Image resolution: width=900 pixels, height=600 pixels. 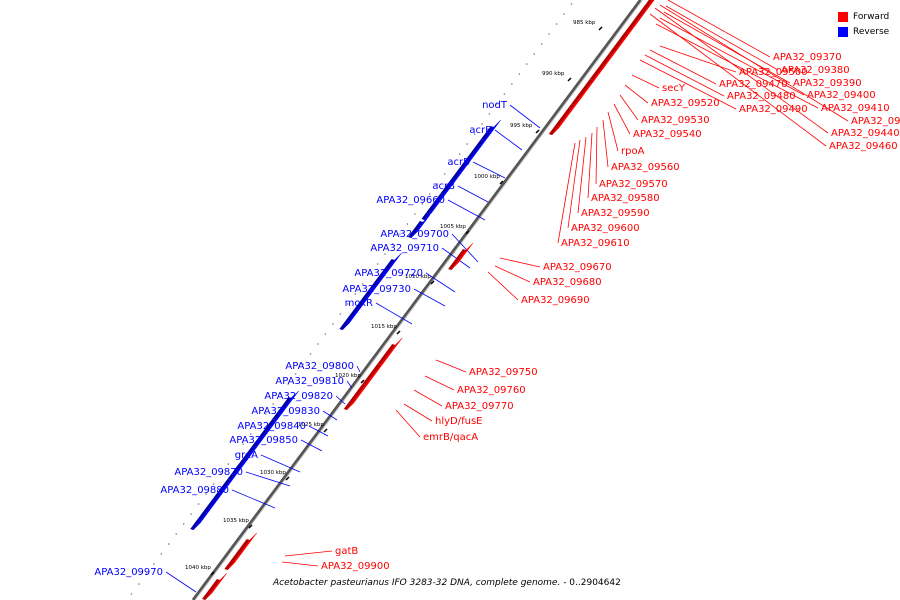 I want to click on gene-label: rpoA, so click(x=633, y=151).